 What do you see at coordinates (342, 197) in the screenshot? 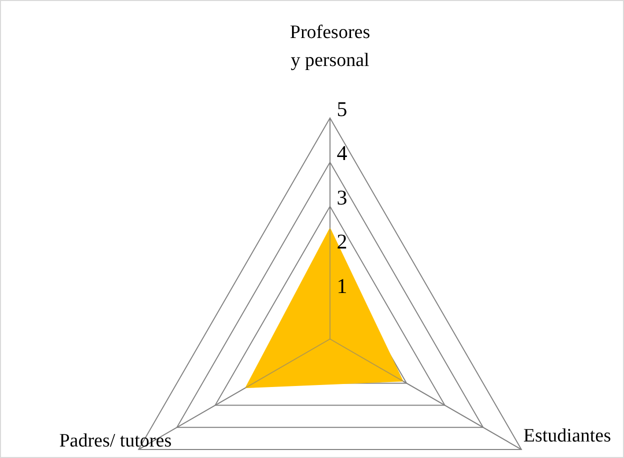
I see `y-tick-label: 3` at bounding box center [342, 197].